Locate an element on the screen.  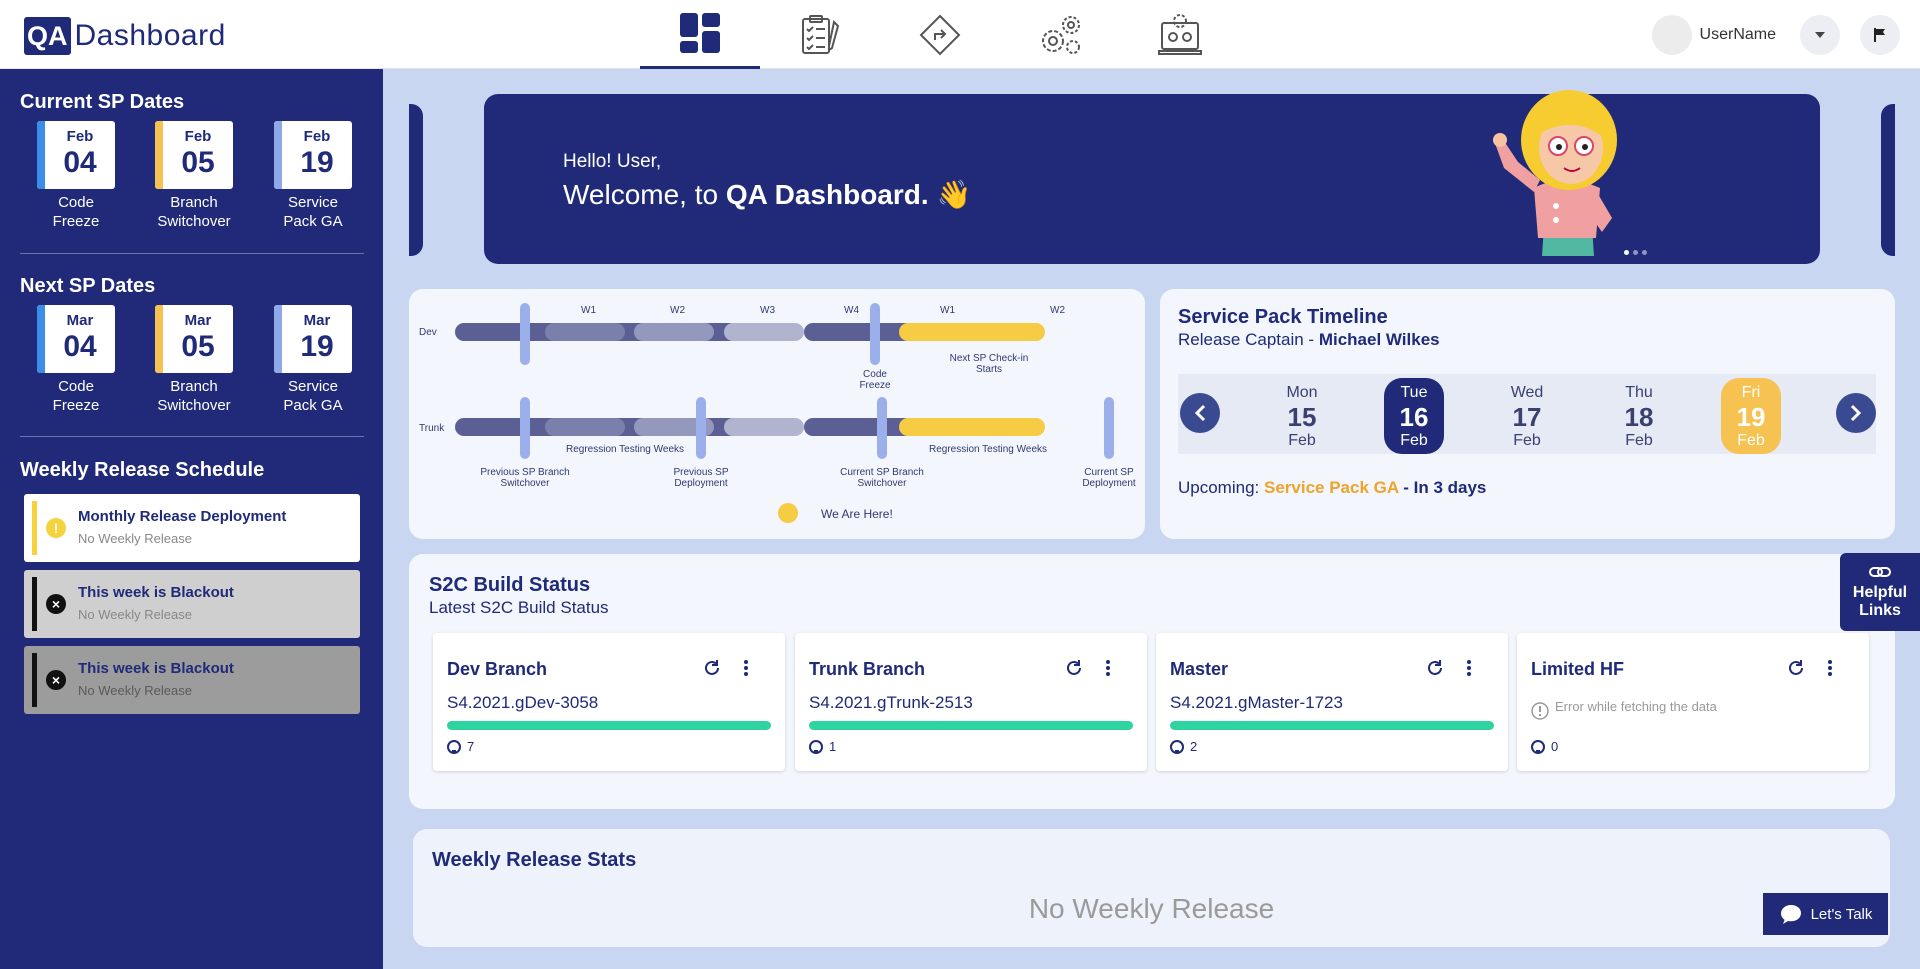
welcome-banner: Hello! User, Welcome, to QA Dashboard. 👋 is located at coordinates (1152, 177).